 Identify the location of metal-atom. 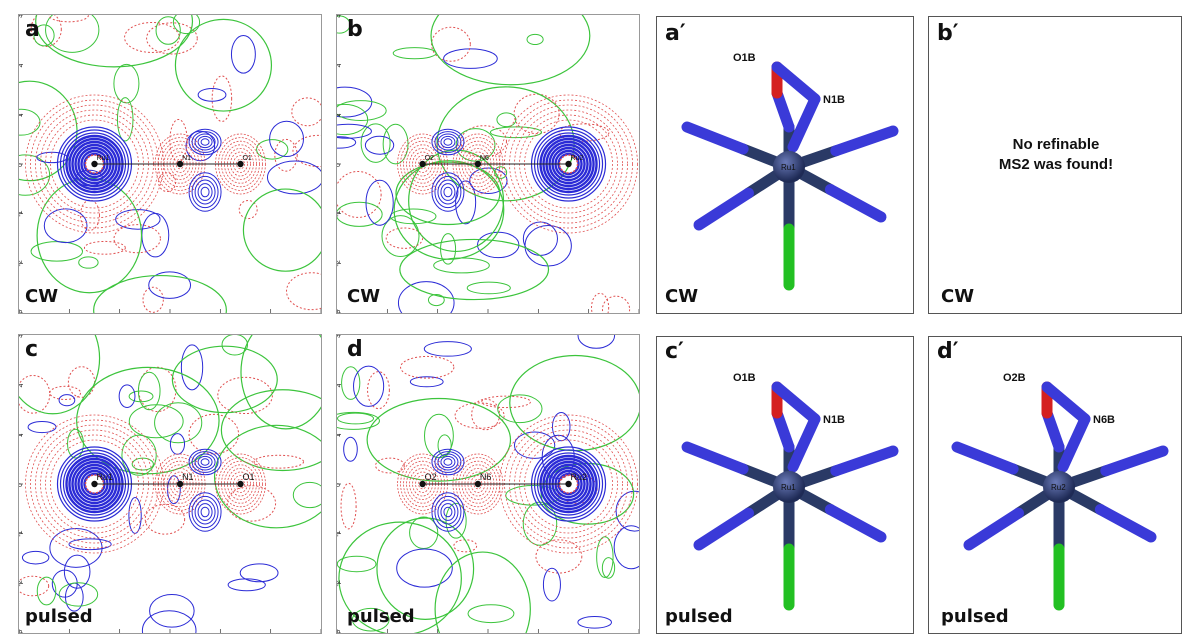
(789, 487).